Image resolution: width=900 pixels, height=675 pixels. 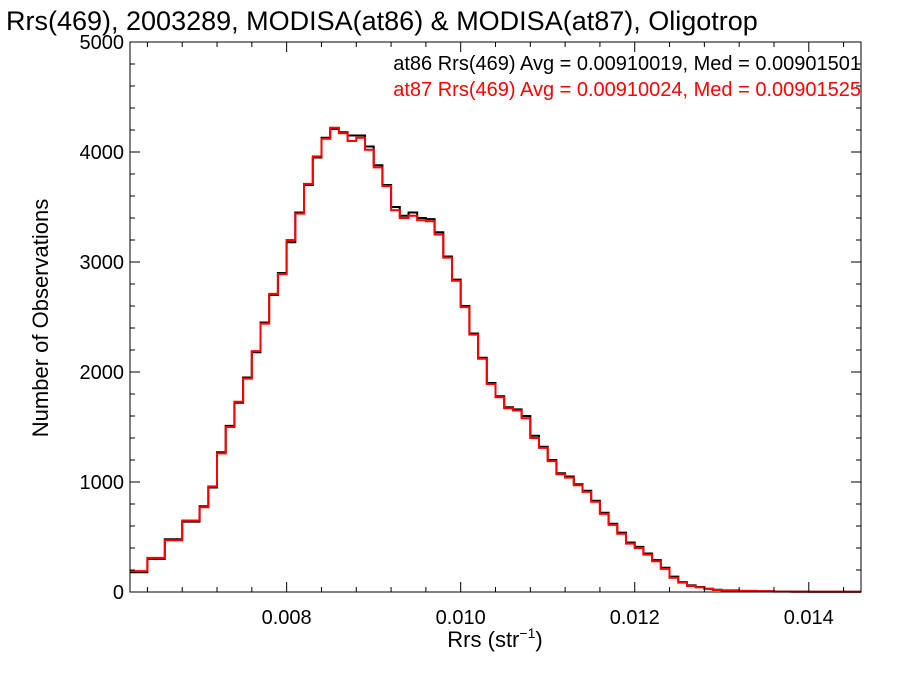 I want to click on x-tick-label: 0.014, so click(x=809, y=618).